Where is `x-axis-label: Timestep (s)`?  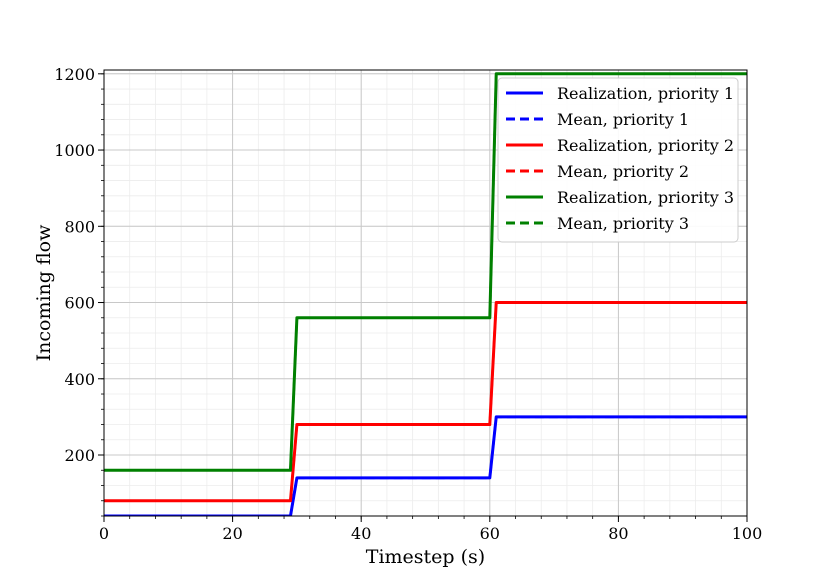
x-axis-label: Timestep (s) is located at coordinates (425, 557).